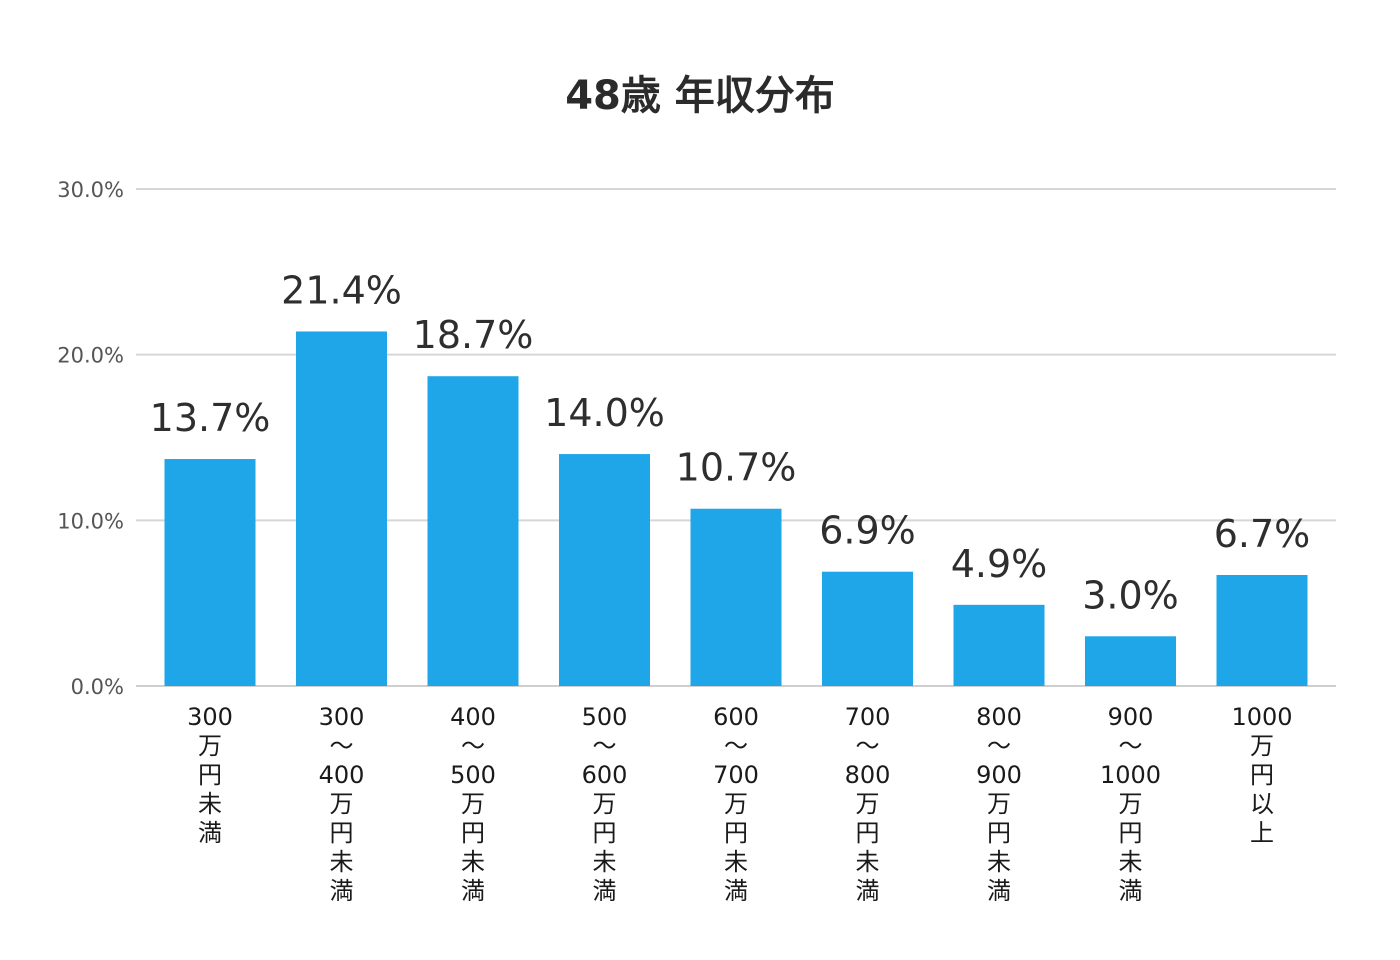 This screenshot has width=1400, height=960. Describe the element at coordinates (1262, 534) in the screenshot. I see `data-label: 6.7%` at that location.